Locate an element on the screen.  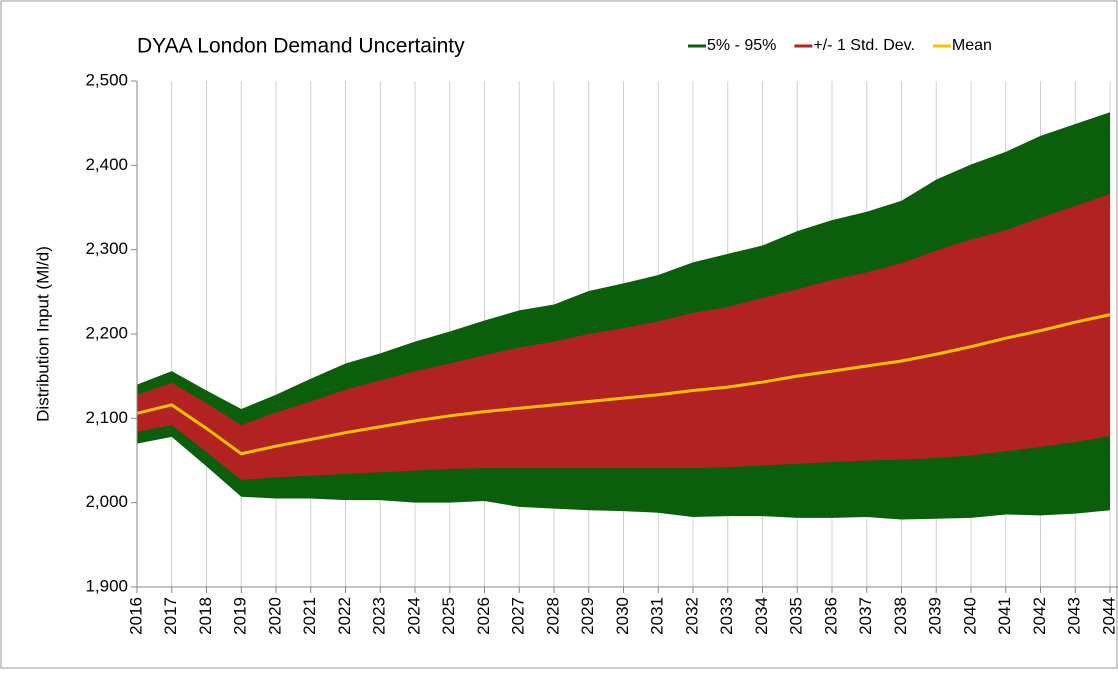
y-axis-title: Distribution Input (Ml/d) is located at coordinates (42, 334).